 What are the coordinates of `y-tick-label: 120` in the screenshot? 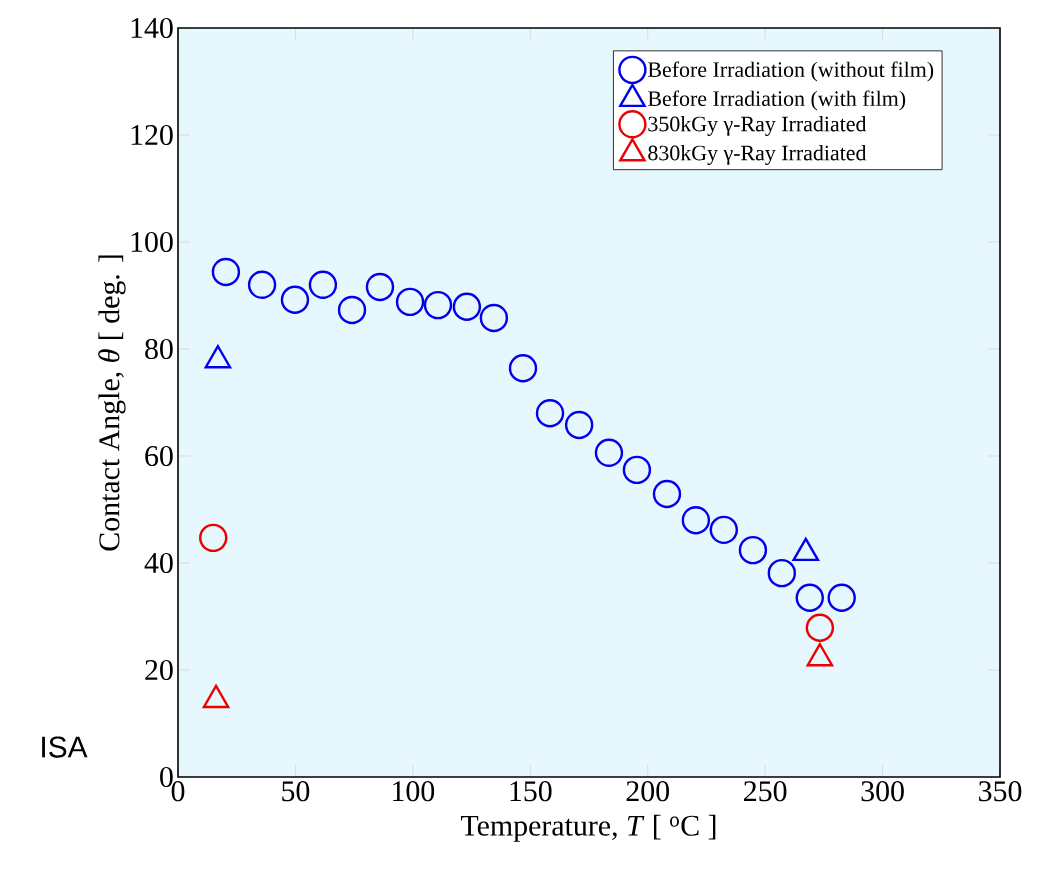 It's located at (152, 135).